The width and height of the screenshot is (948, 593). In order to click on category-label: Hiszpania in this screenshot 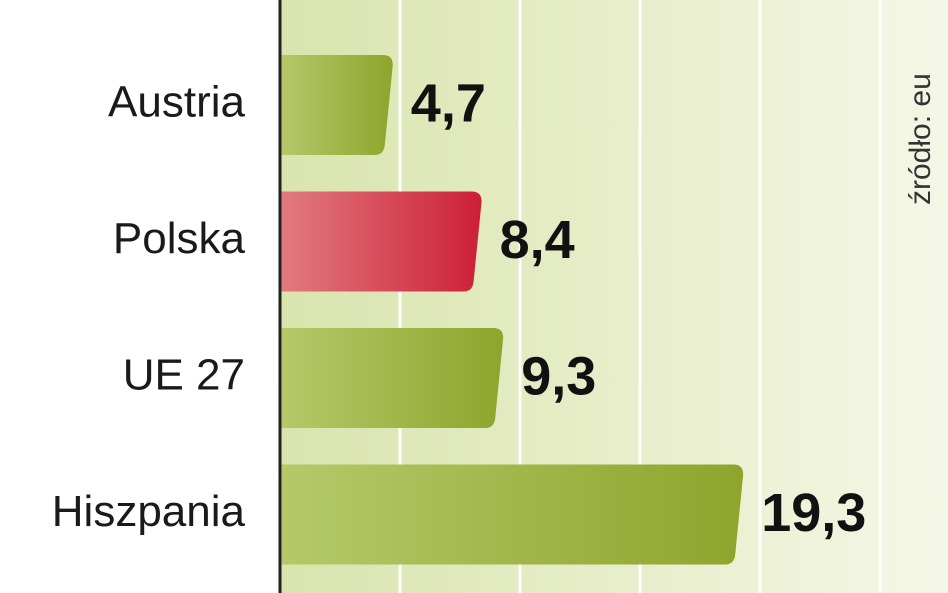, I will do `click(149, 511)`.